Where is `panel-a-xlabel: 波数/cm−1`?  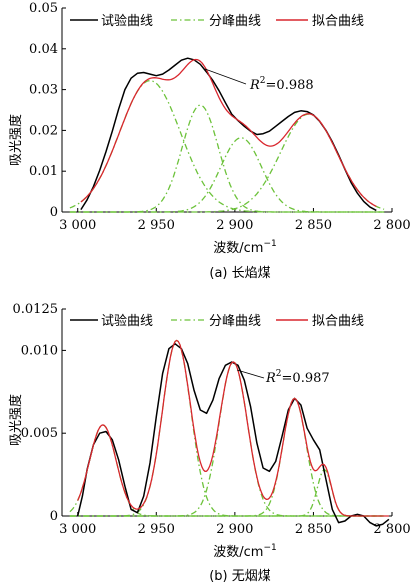 panel-a-xlabel: 波数/cm−1 is located at coordinates (244, 247).